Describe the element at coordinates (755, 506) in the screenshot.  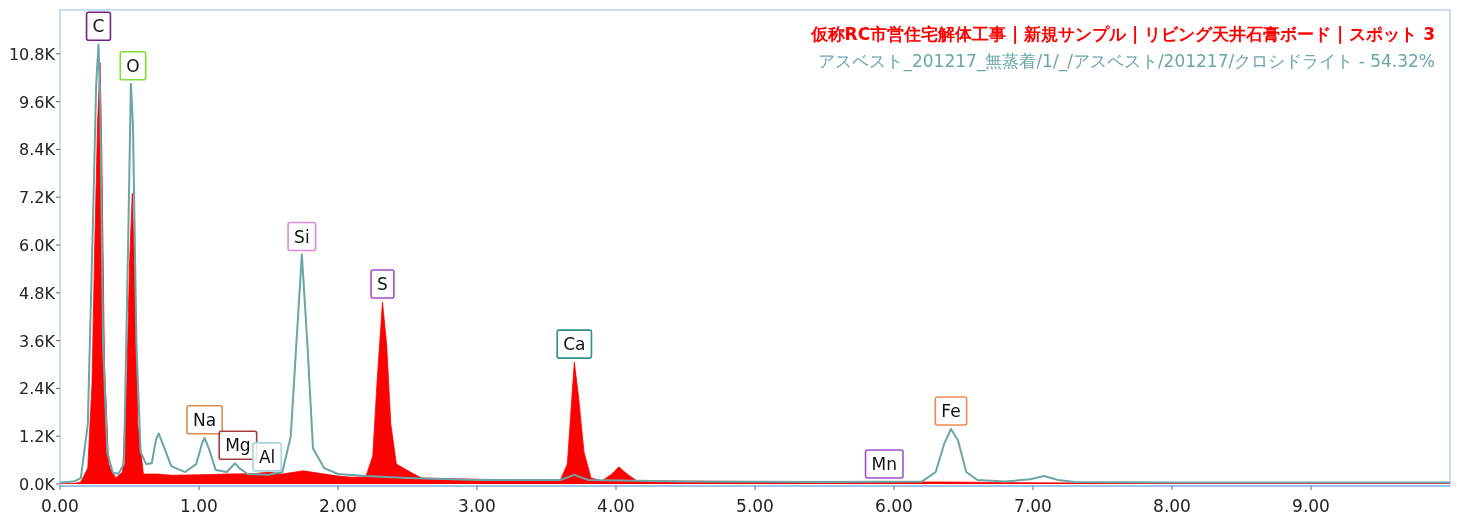
I see `x-tick-label: 5.00` at that location.